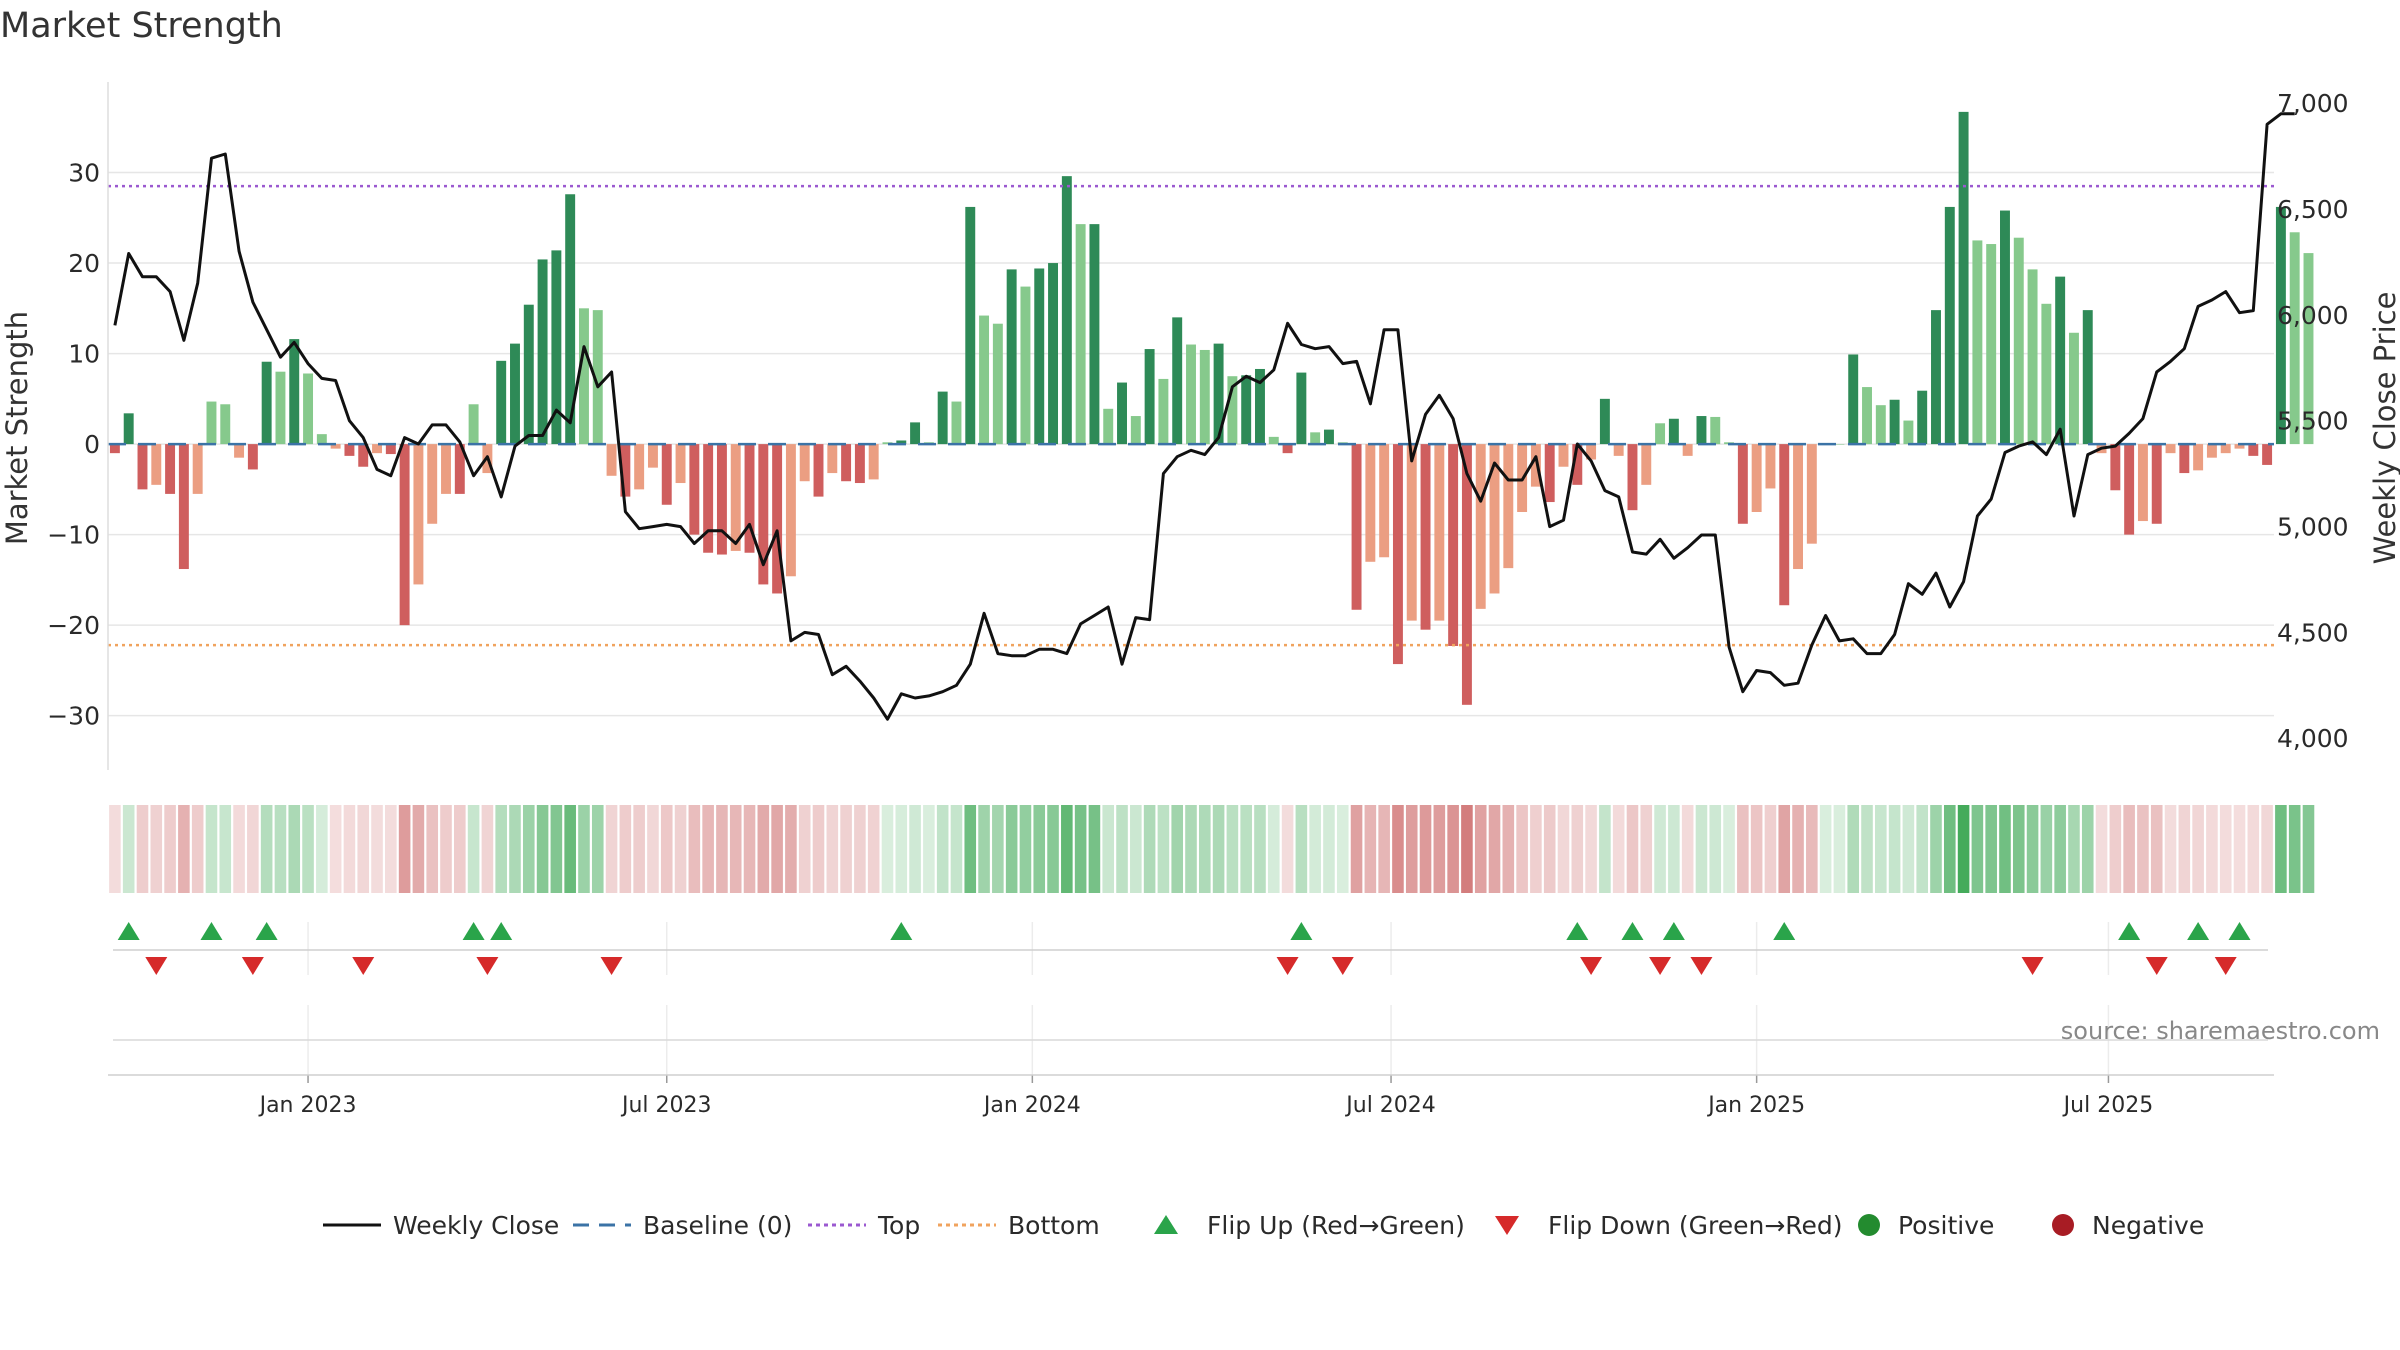 Image resolution: width=2400 pixels, height=1350 pixels. What do you see at coordinates (84, 173) in the screenshot?
I see `left-tick-label: 30` at bounding box center [84, 173].